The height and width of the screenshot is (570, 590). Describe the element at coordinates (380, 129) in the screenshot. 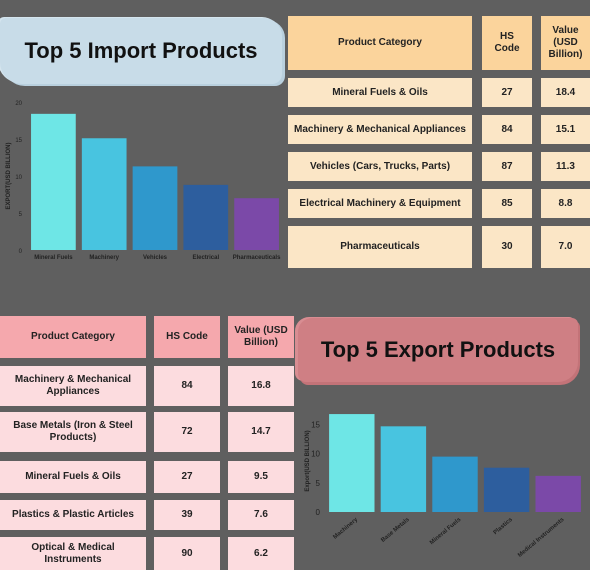

I see `import-row-2-category: Machinery & Mechanical Appliances` at that location.